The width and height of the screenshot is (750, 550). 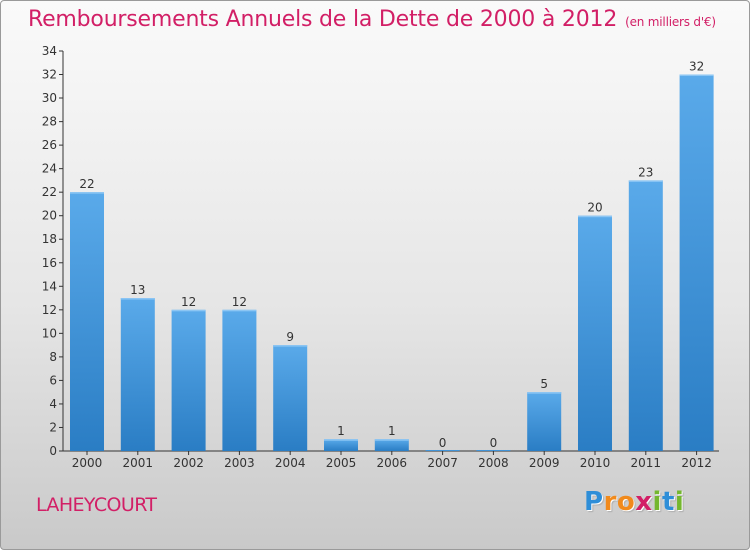 What do you see at coordinates (595, 333) in the screenshot?
I see `bar-2010` at bounding box center [595, 333].